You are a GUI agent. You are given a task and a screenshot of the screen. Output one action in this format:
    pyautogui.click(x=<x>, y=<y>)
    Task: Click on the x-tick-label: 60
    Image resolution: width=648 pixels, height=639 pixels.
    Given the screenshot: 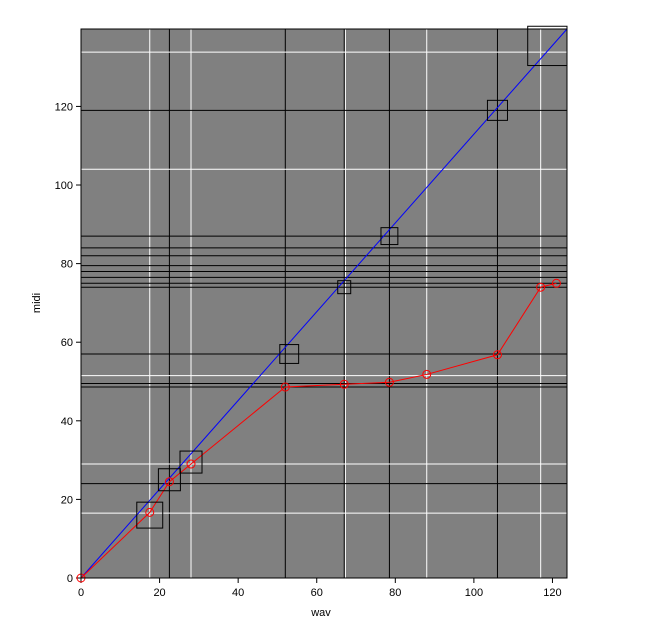 What is the action you would take?
    pyautogui.click(x=317, y=593)
    